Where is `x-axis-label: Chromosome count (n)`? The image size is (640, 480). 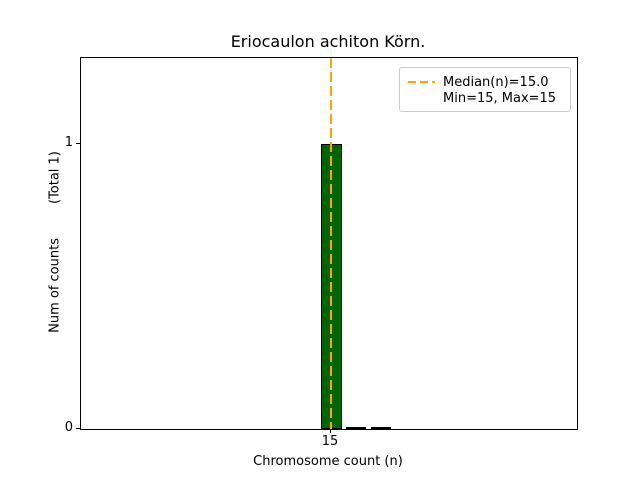 x-axis-label: Chromosome count (n) is located at coordinates (328, 461).